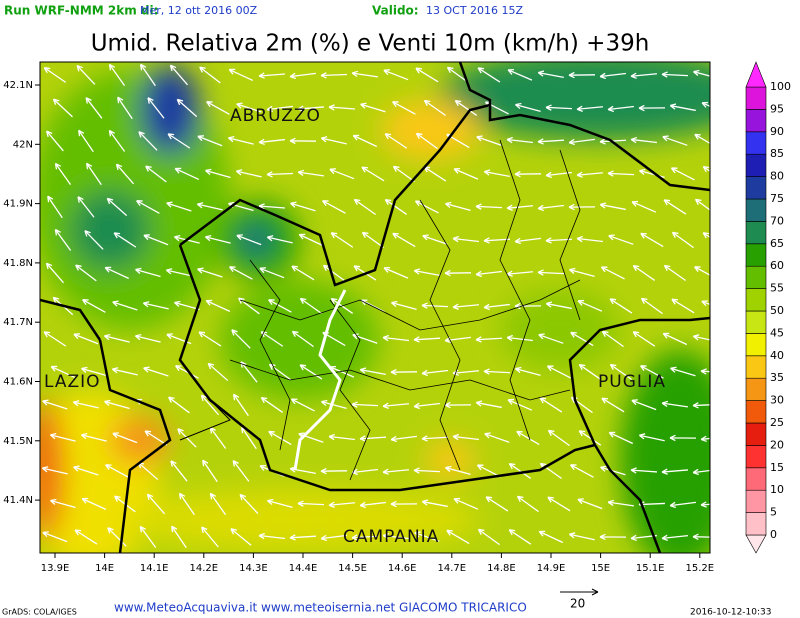 This screenshot has width=800, height=618. Describe the element at coordinates (777, 108) in the screenshot. I see `colorbar-label: 95` at that location.